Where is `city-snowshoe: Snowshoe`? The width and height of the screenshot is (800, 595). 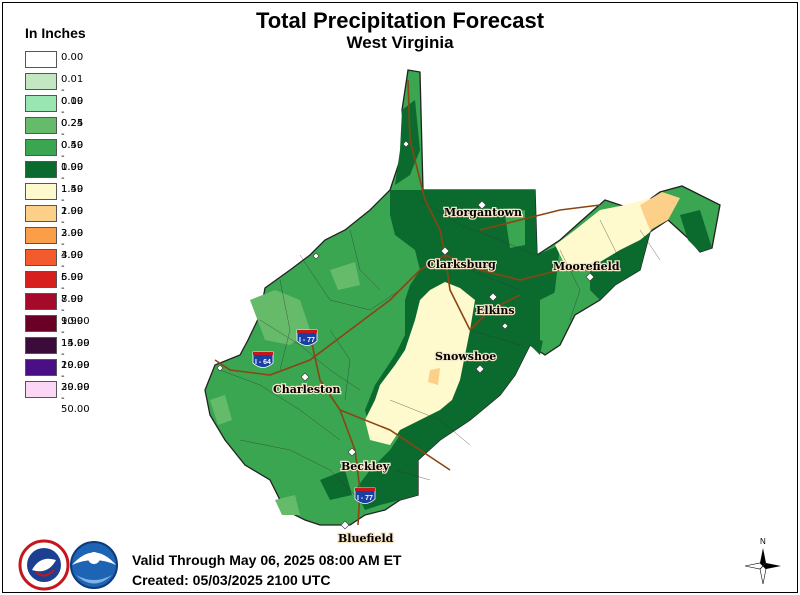 city-snowshoe: Snowshoe is located at coordinates (466, 361).